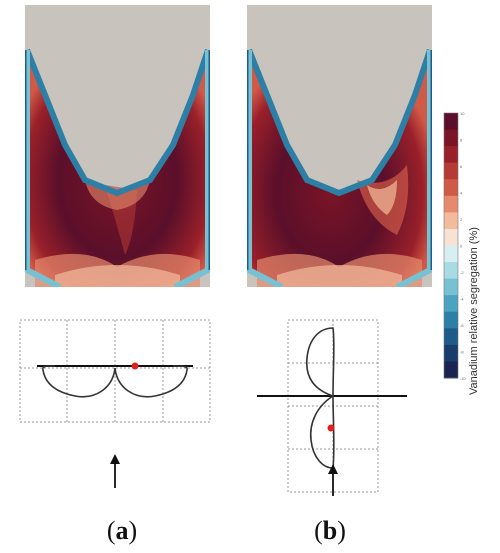  I want to click on lobe-lower, so click(322, 432).